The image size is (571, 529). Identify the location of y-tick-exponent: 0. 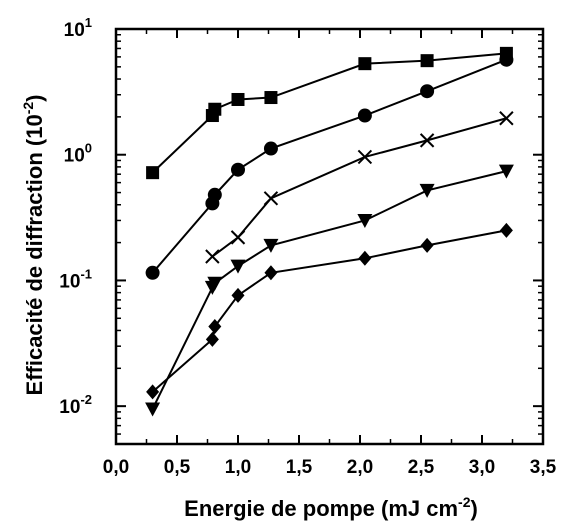
(88, 148).